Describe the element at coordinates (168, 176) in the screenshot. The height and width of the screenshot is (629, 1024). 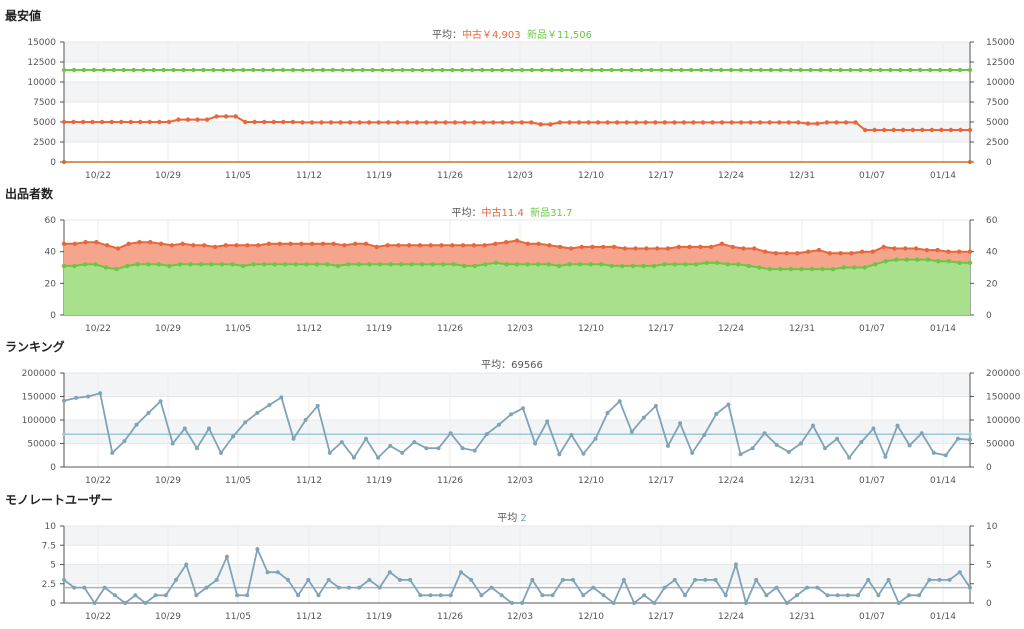
I see `x-tick-label: 10/29` at that location.